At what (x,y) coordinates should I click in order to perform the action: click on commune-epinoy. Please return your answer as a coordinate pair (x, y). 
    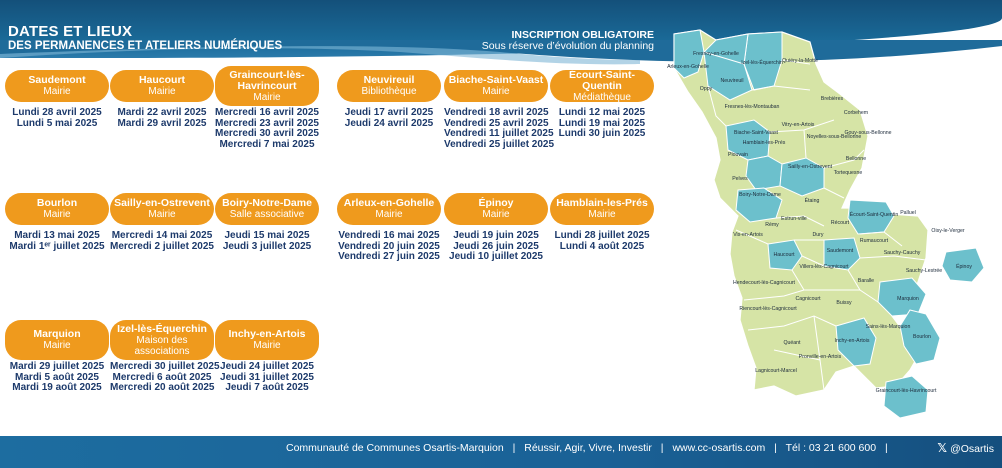
    Looking at the image, I should click on (963, 265).